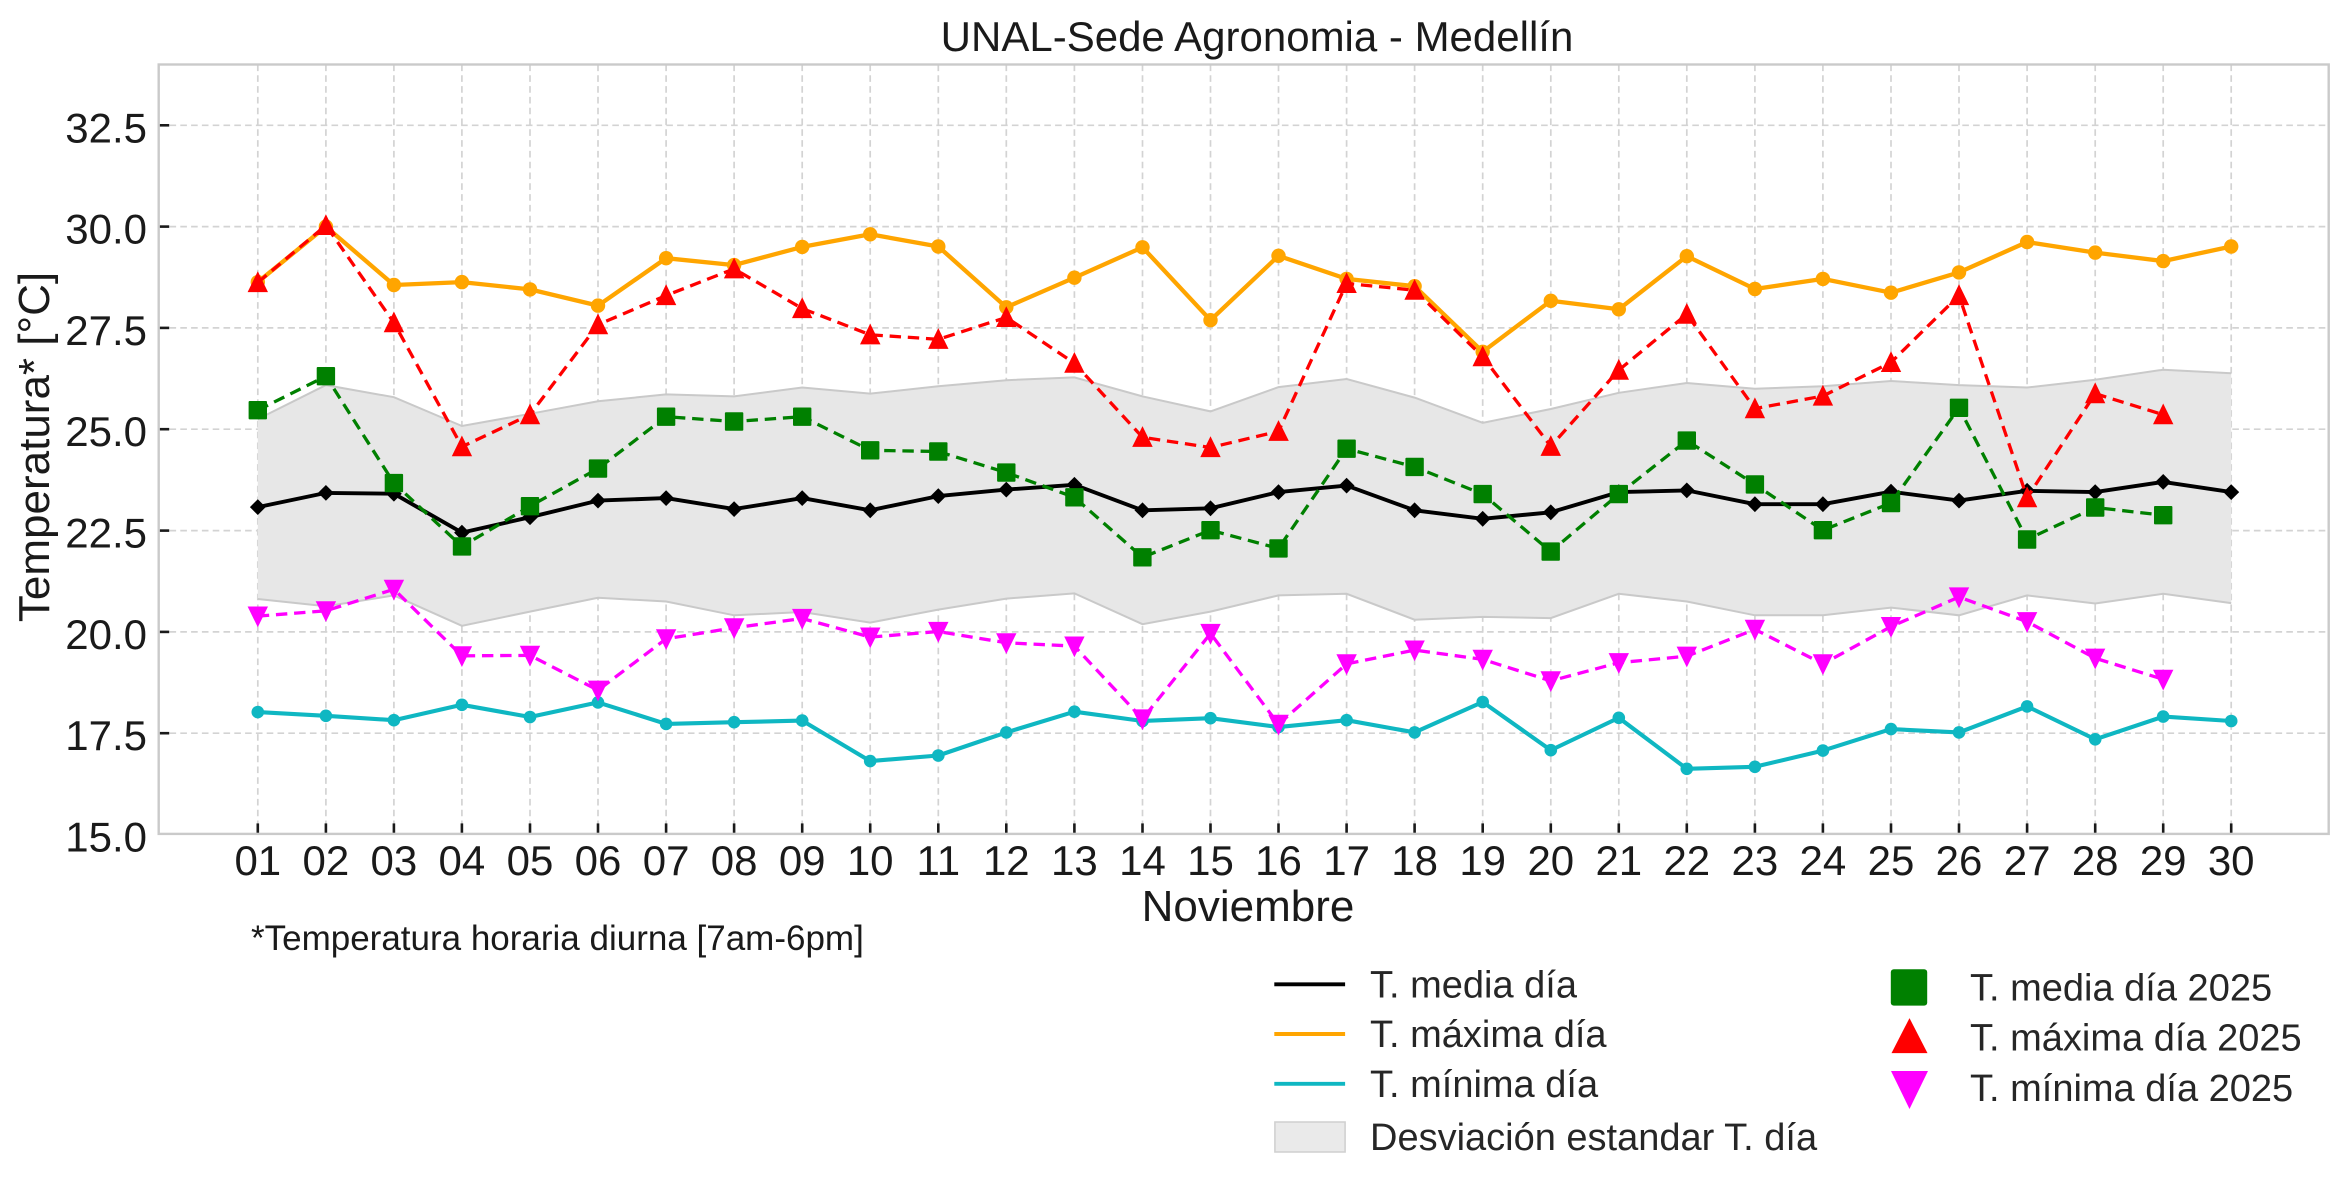 Image resolution: width=2349 pixels, height=1190 pixels. I want to click on svg-text:*Temperatura horaria diurna [7: *Temperatura horaria diurna [7am-6pm], so click(557, 938).